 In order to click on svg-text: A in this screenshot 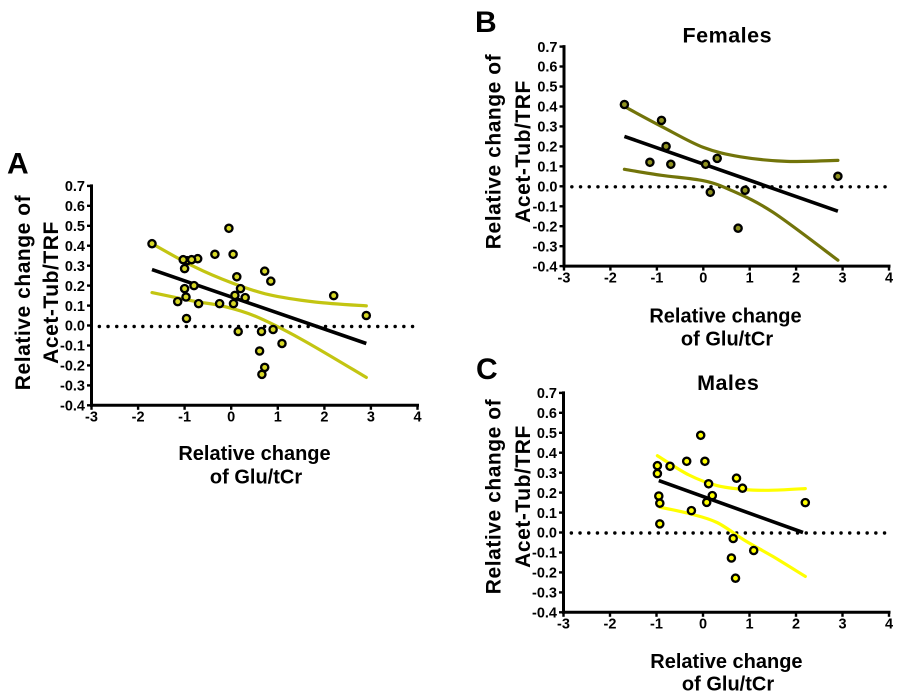, I will do `click(18, 164)`.